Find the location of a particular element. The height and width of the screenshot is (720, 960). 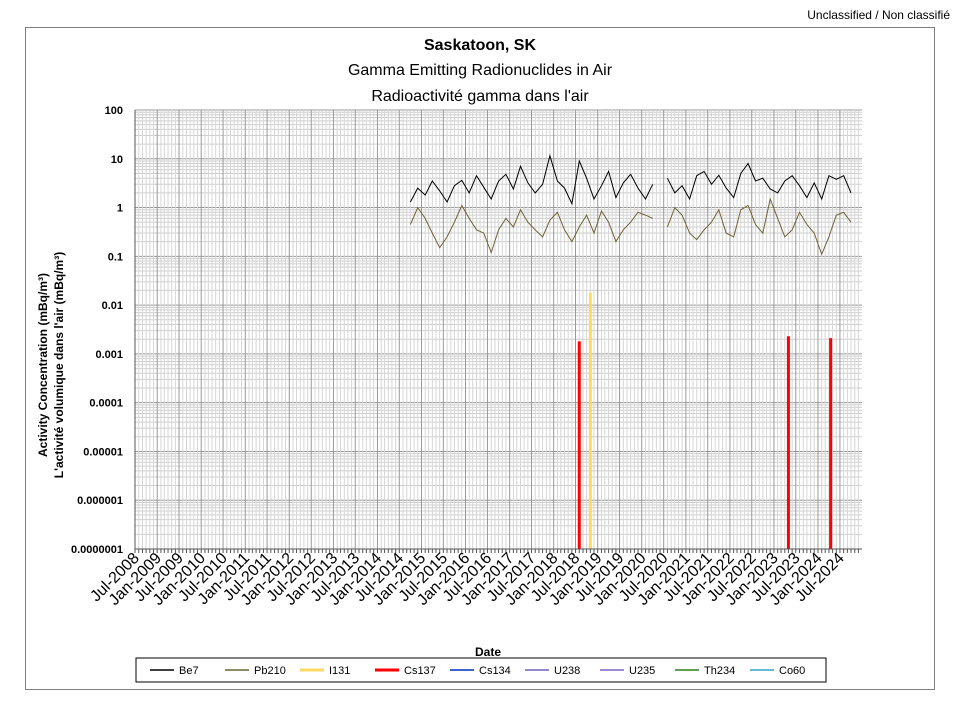

y-tick-label: 0.001 is located at coordinates (109, 355).